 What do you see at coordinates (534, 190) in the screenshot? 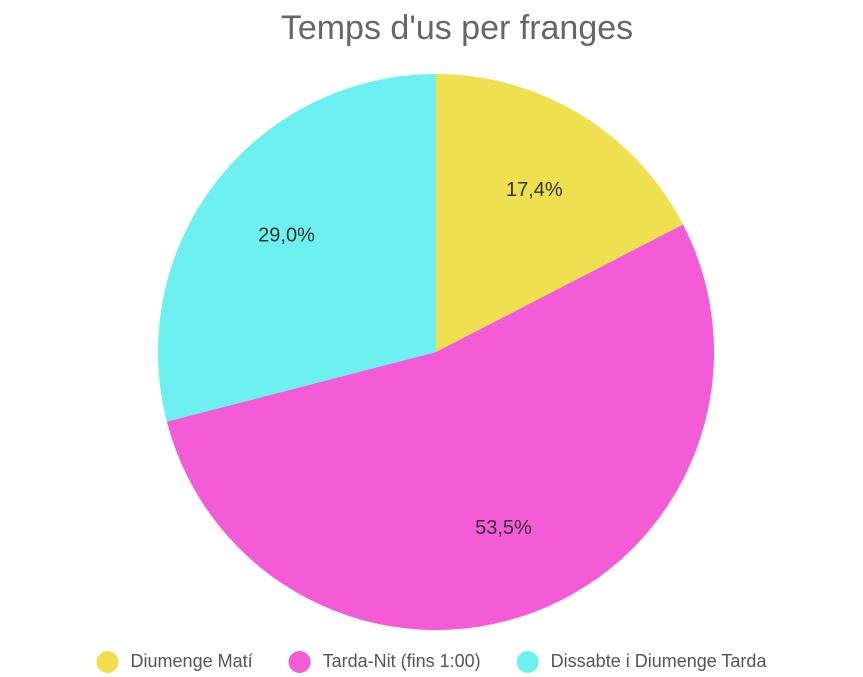
I see `data-label: 17,4%` at bounding box center [534, 190].